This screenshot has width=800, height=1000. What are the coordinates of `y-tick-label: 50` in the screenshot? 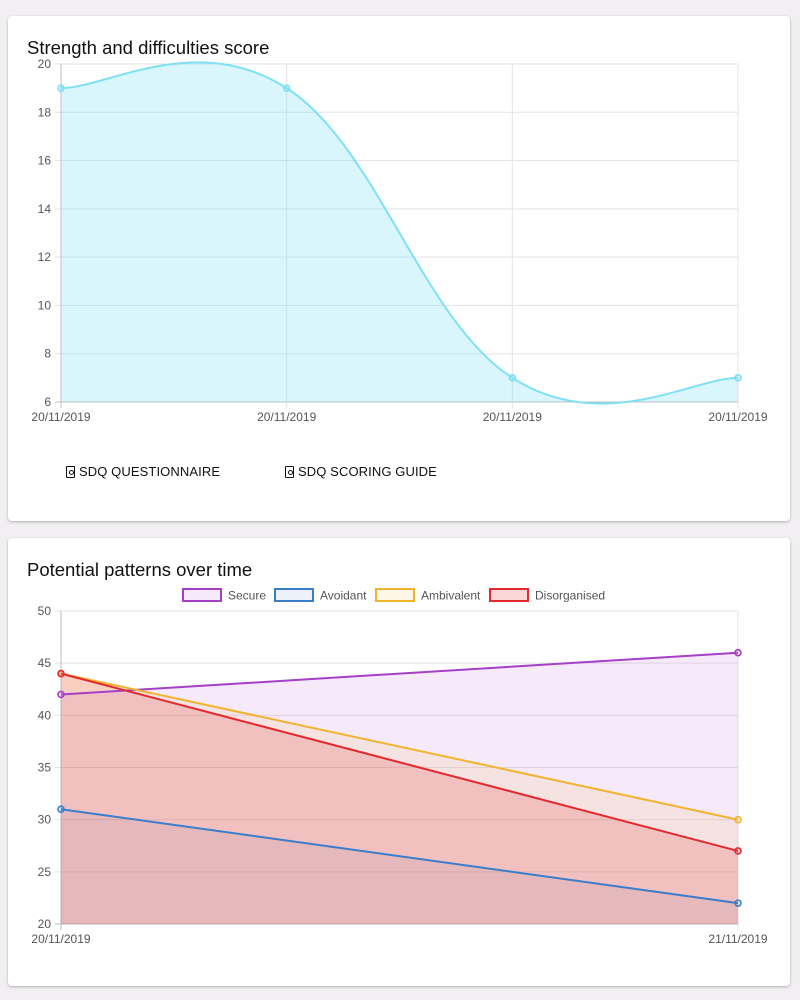 It's located at (45, 611).